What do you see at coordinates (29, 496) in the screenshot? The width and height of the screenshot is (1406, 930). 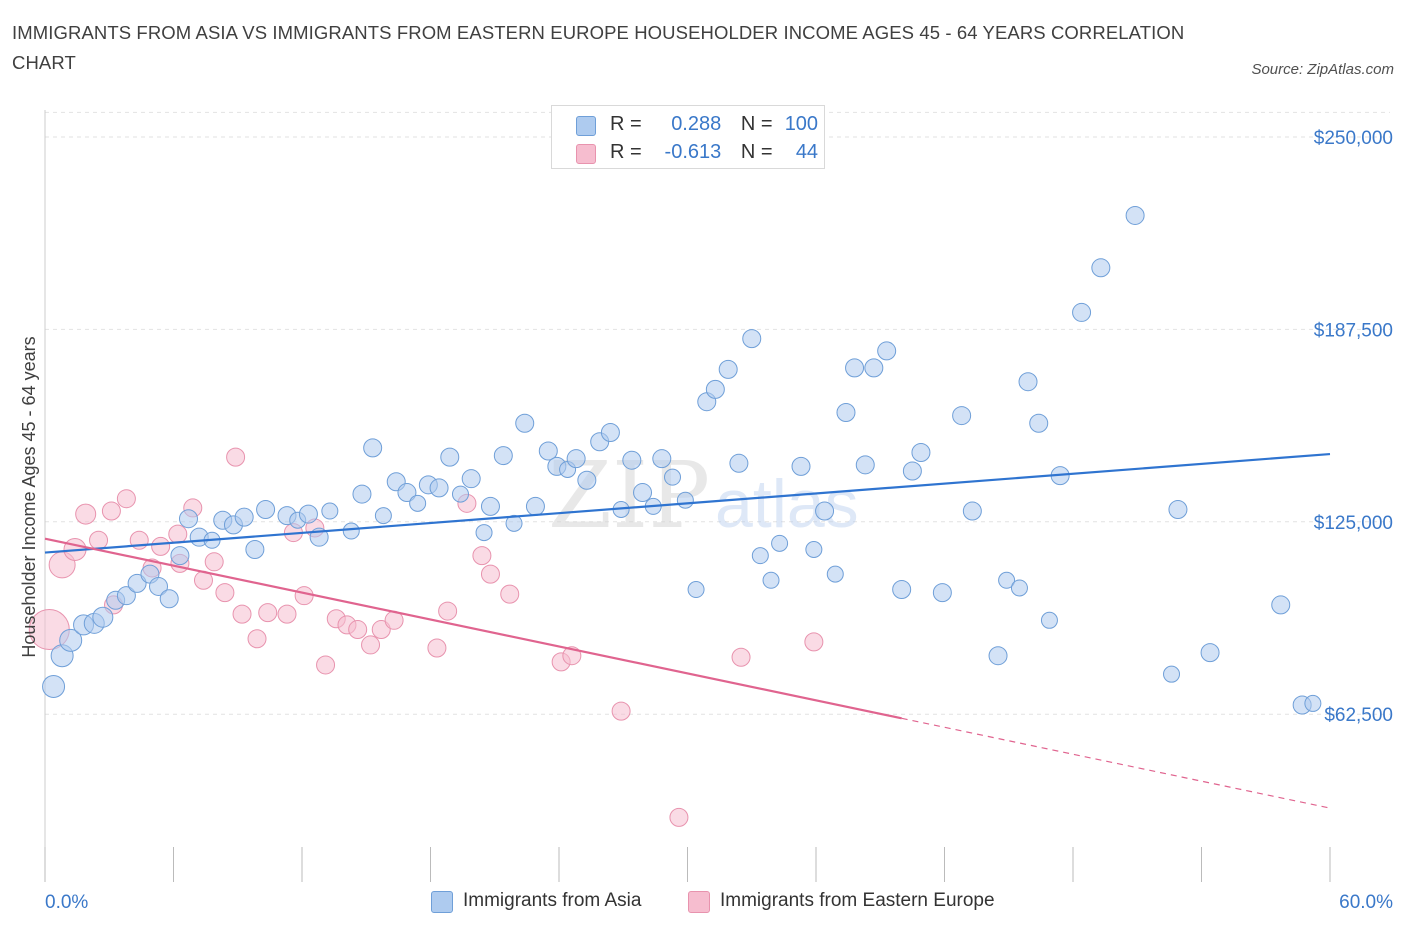 I see `y-axis-title: Householder Income Ages 45 - 64 years` at bounding box center [29, 496].